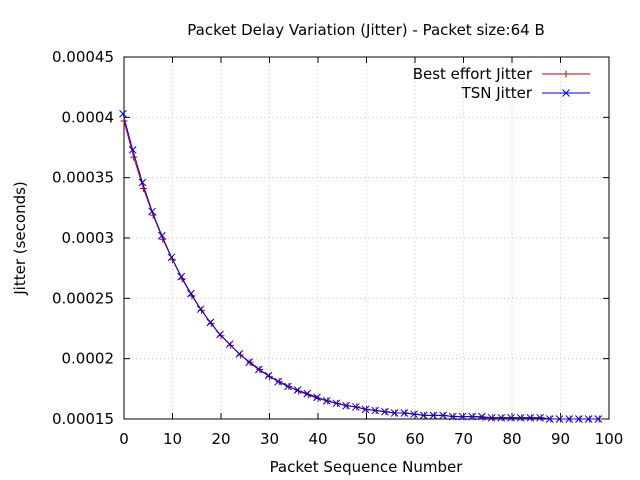 The width and height of the screenshot is (640, 480). Describe the element at coordinates (609, 439) in the screenshot. I see `x-tick-label: 100` at that location.